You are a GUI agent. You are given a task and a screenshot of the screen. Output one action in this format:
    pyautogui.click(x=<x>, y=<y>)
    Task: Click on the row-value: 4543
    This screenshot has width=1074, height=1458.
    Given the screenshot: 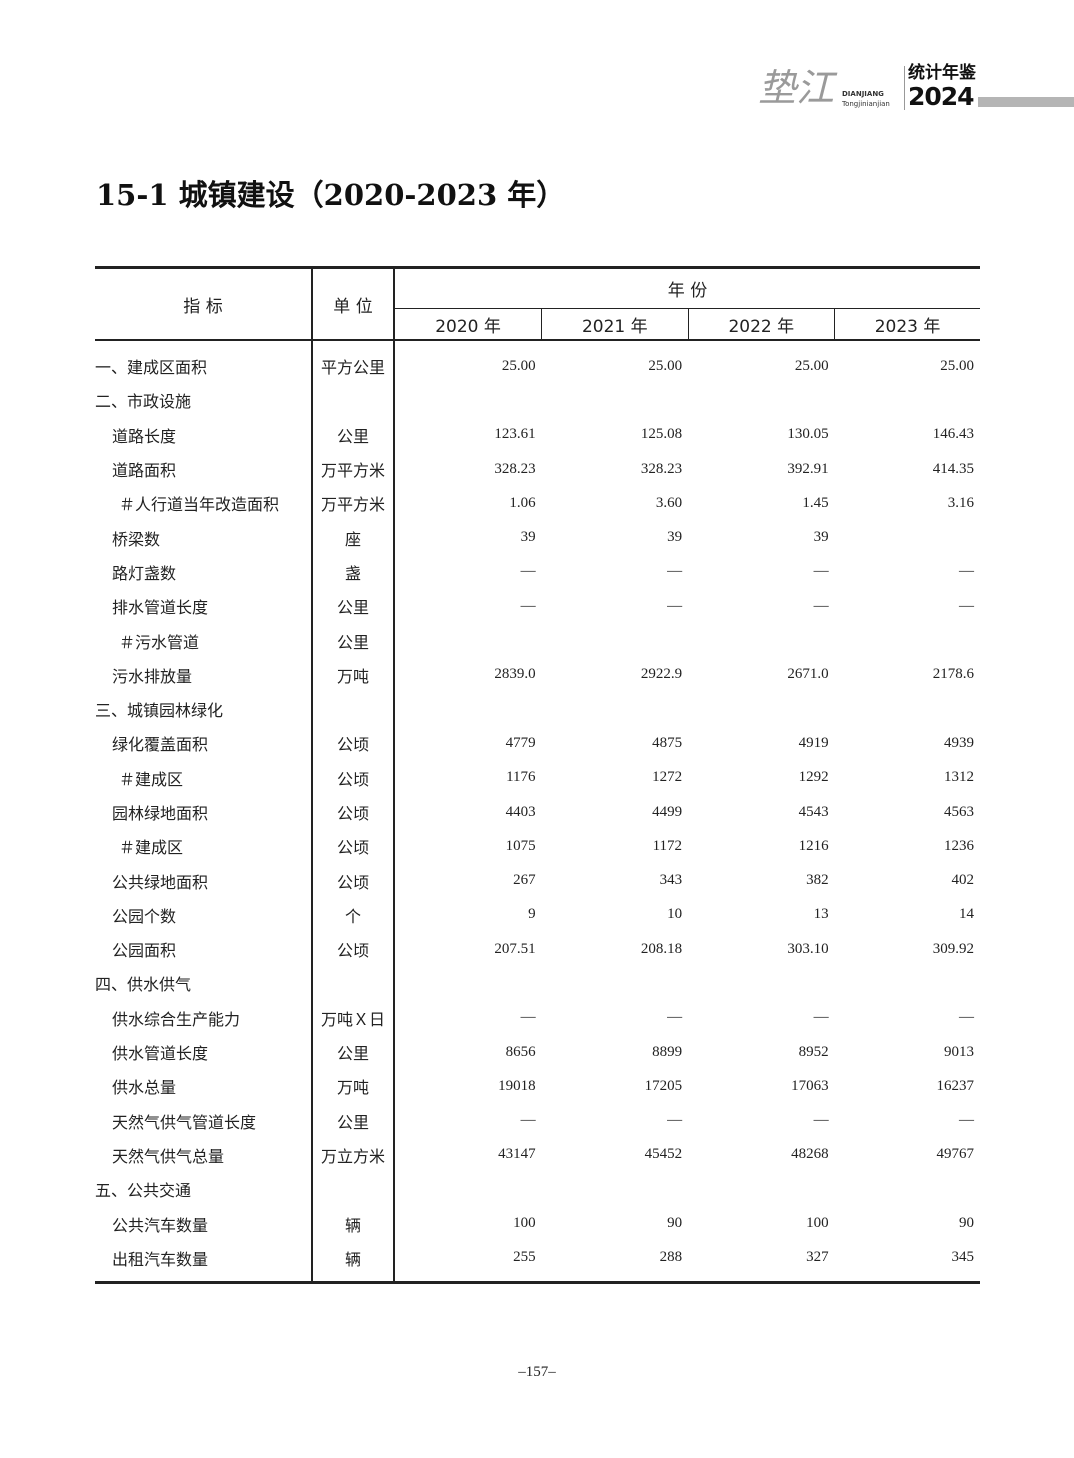 What is the action you would take?
    pyautogui.click(x=813, y=811)
    